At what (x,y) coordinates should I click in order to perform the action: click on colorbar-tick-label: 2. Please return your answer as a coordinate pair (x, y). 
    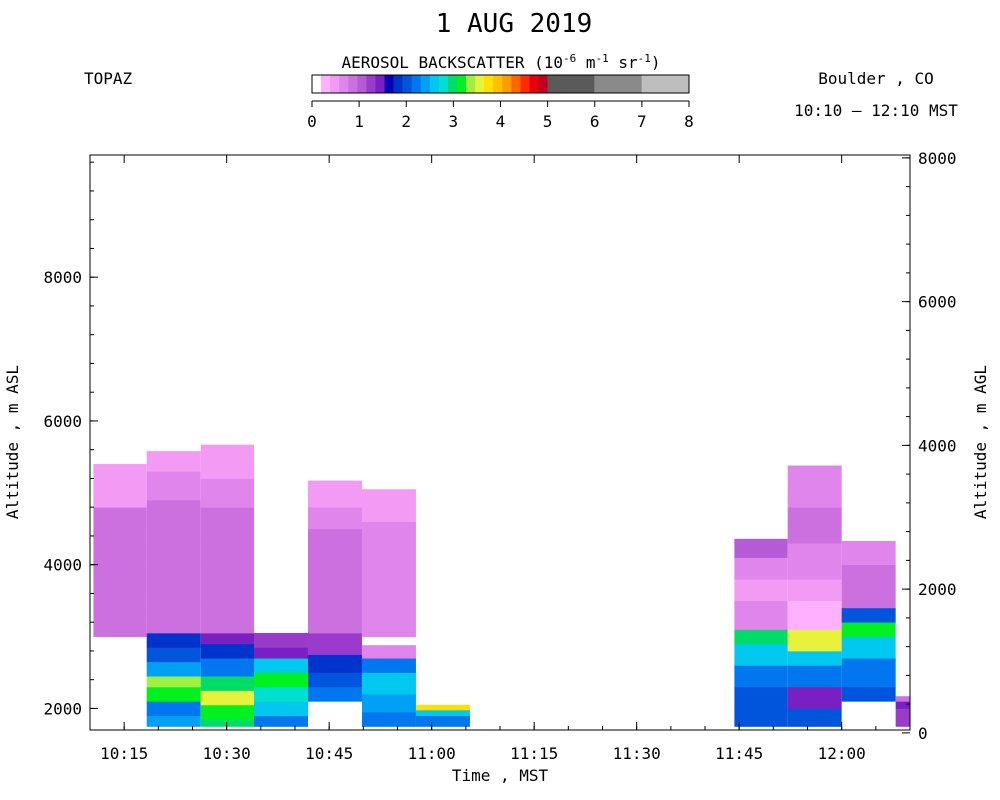
    Looking at the image, I should click on (406, 121).